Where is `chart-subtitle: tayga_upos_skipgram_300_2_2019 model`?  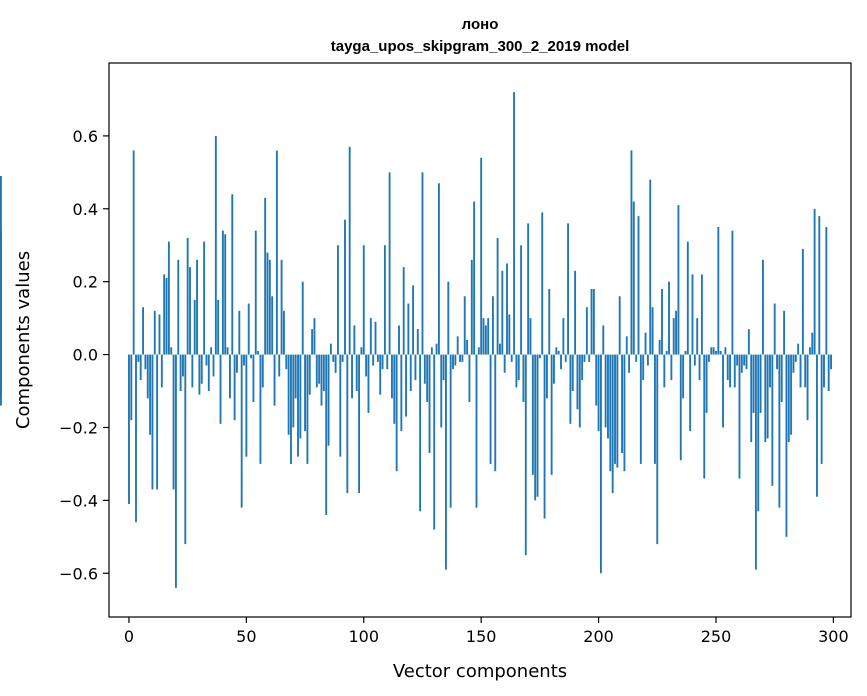
chart-subtitle: tayga_upos_skipgram_300_2_2019 model is located at coordinates (480, 46).